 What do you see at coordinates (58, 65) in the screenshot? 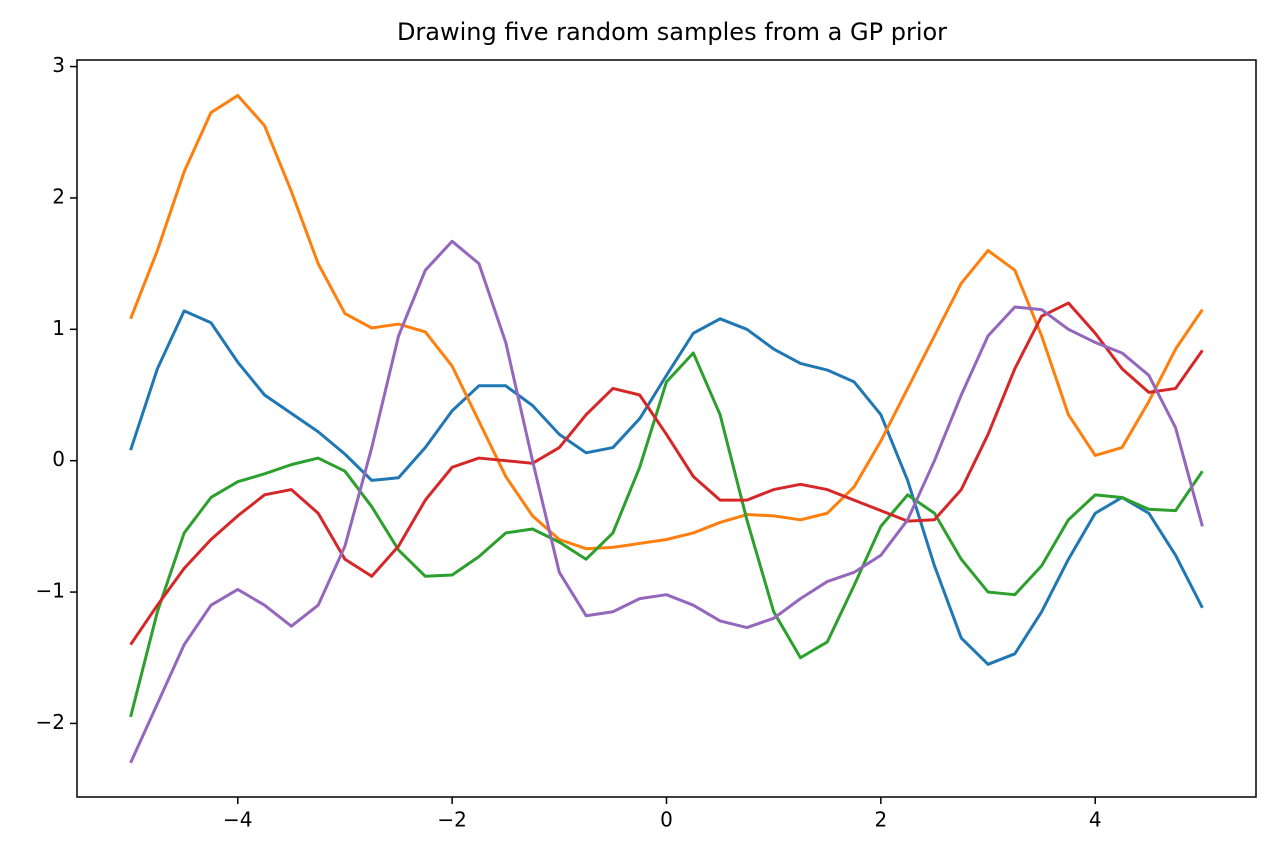
I see `y-tick-label: 3` at bounding box center [58, 65].